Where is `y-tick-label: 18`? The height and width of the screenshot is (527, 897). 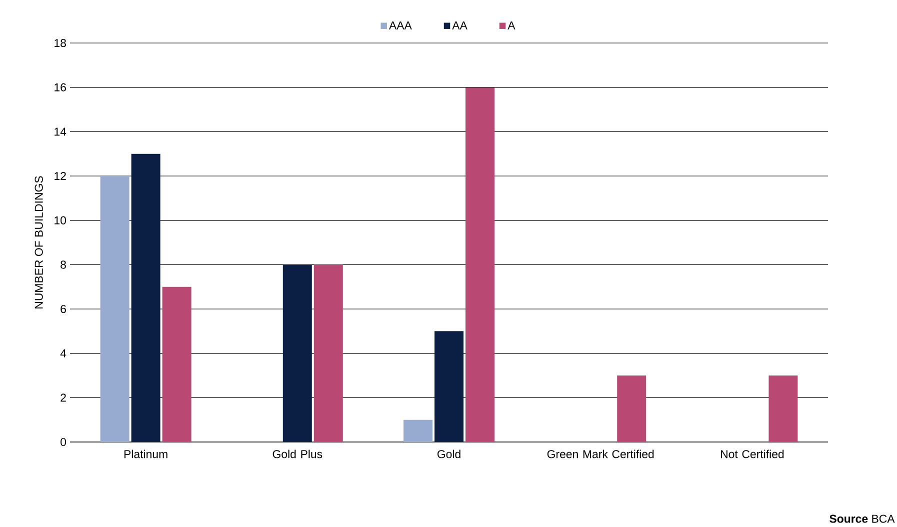 y-tick-label: 18 is located at coordinates (60, 43).